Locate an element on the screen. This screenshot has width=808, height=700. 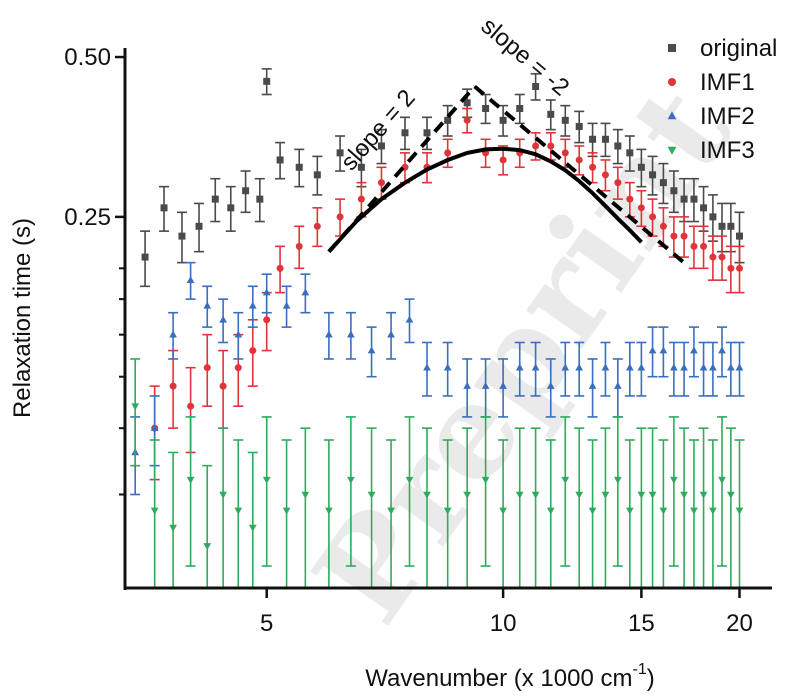
x-axis-label: Wavenumber (x 1000 cm-1) is located at coordinates (509, 676).